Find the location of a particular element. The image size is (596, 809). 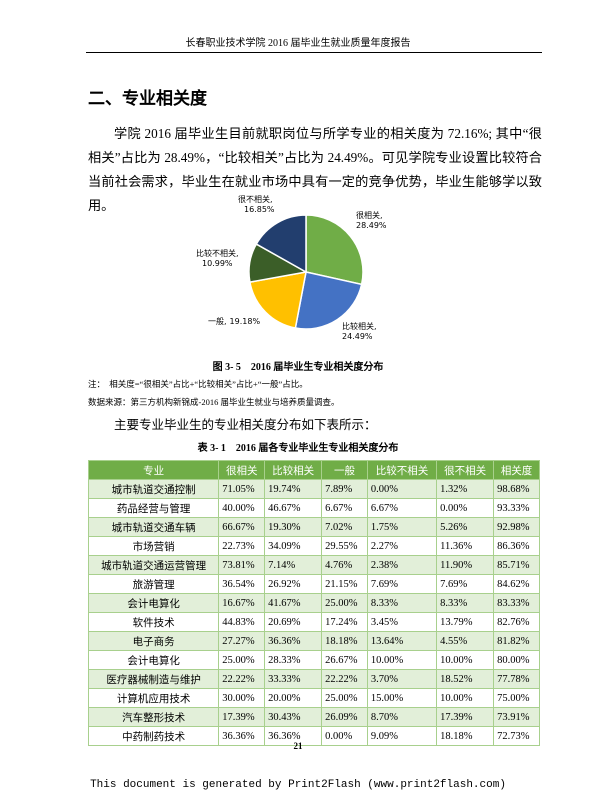

figure-note: 数据来源：第三方机构新锦成-2016 届毕业生就业与培养质量调查。 is located at coordinates (214, 402).